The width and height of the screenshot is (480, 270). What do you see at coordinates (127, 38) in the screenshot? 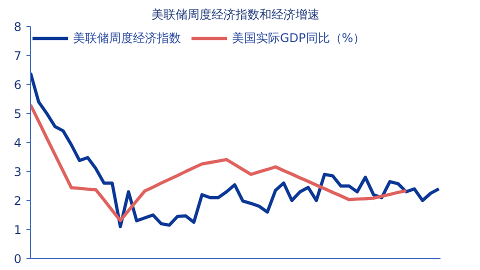
I see `legend-label: 美联储周度经济指数` at bounding box center [127, 38].